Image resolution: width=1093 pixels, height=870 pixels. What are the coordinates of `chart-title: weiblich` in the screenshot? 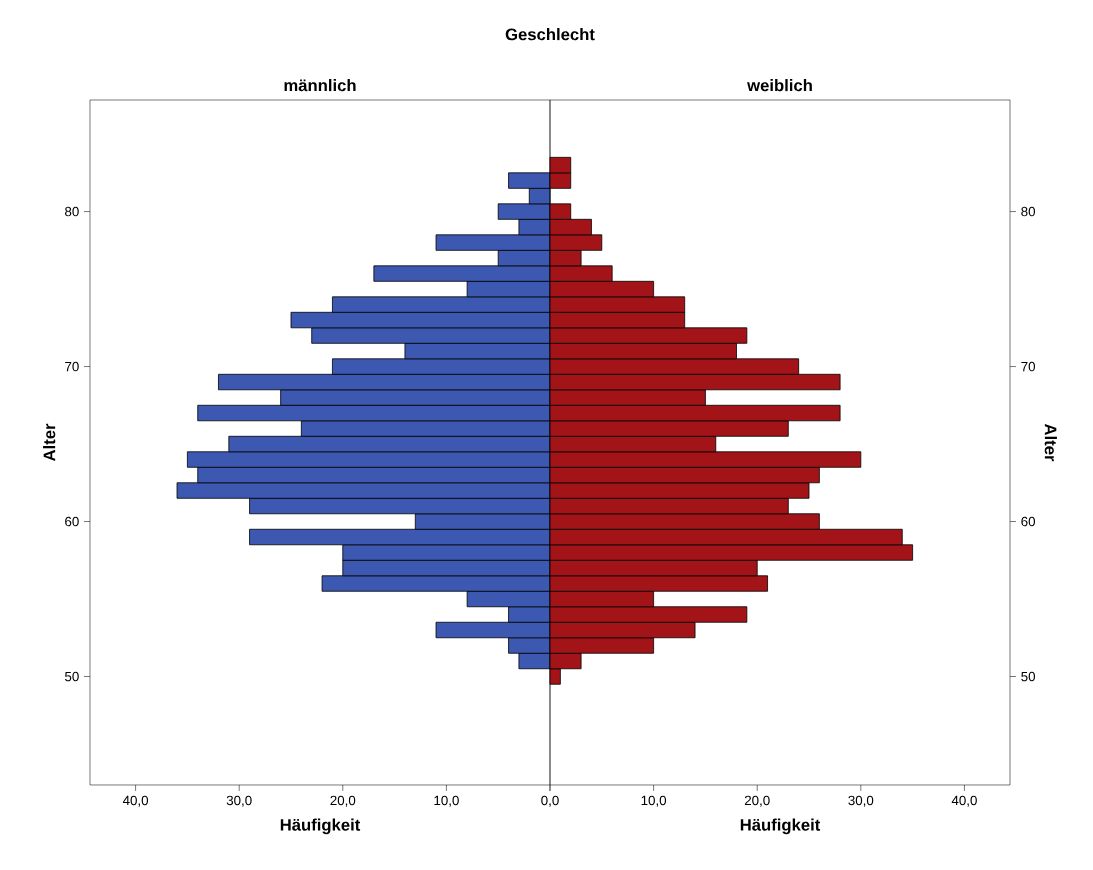 It's located at (779, 85).